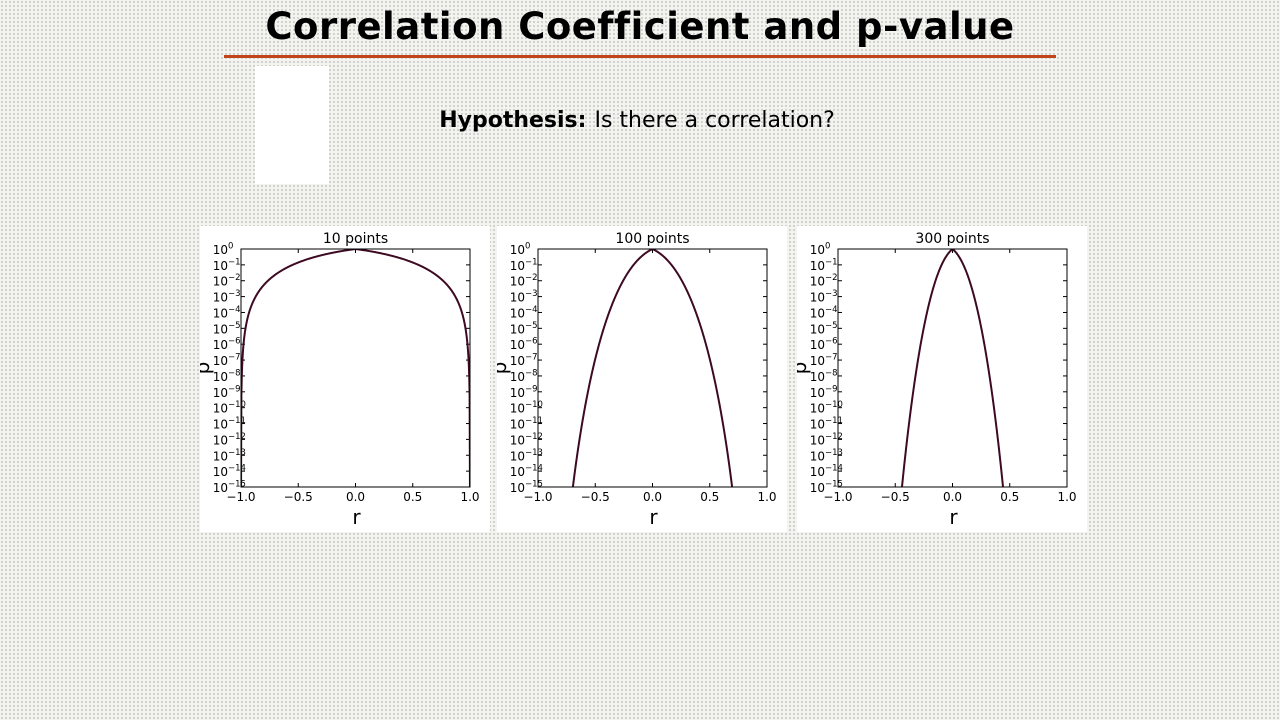 The height and width of the screenshot is (720, 1280). Describe the element at coordinates (234, 342) in the screenshot. I see `y-tick-exponent: −6` at that location.